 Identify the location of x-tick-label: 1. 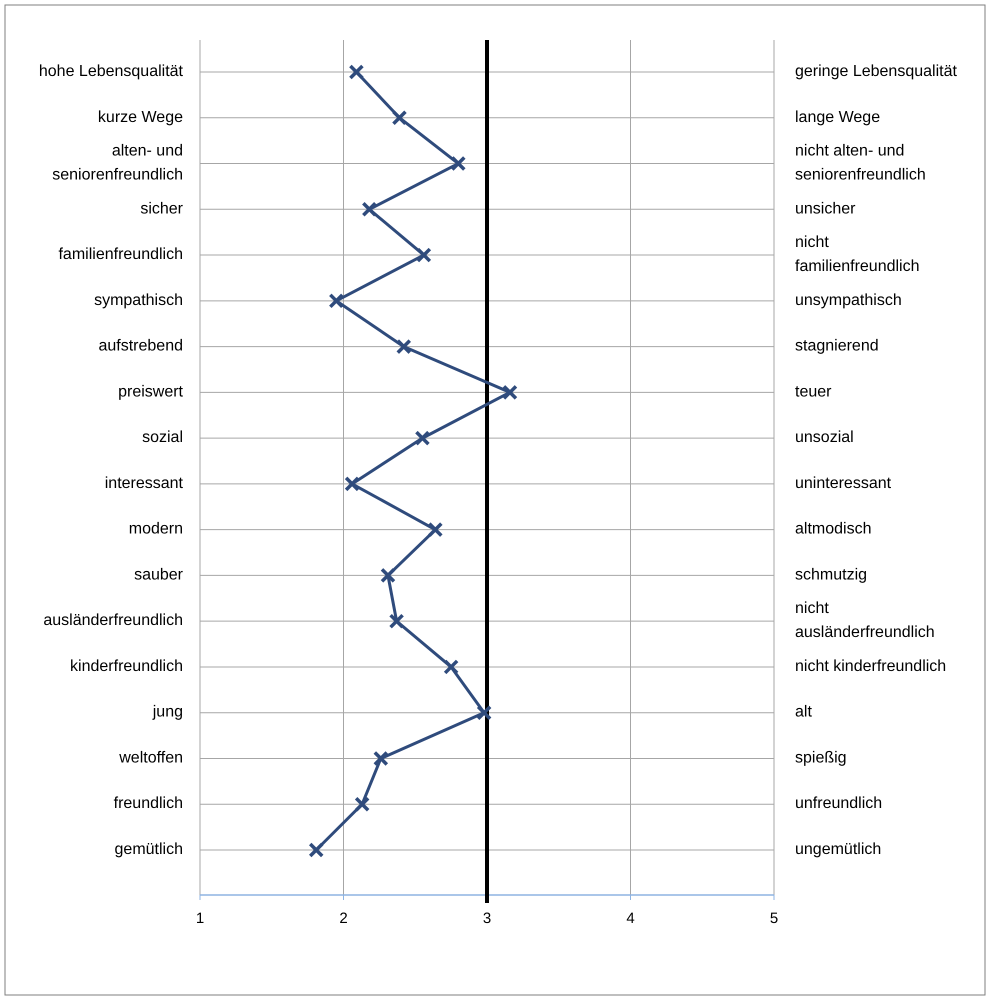
(200, 918).